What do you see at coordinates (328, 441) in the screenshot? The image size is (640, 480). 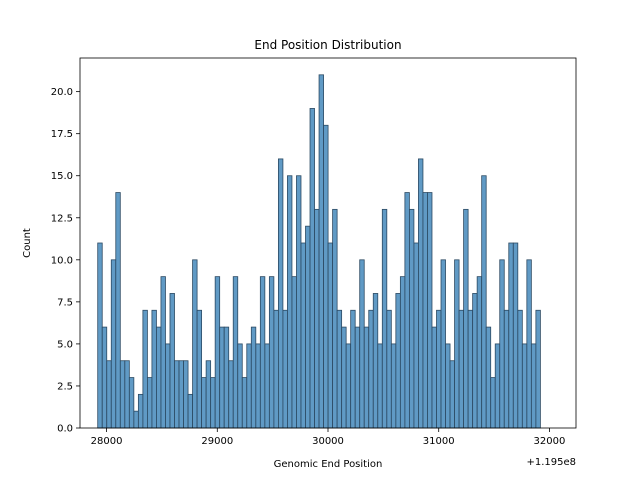 I see `x-tick-label: 30000` at bounding box center [328, 441].